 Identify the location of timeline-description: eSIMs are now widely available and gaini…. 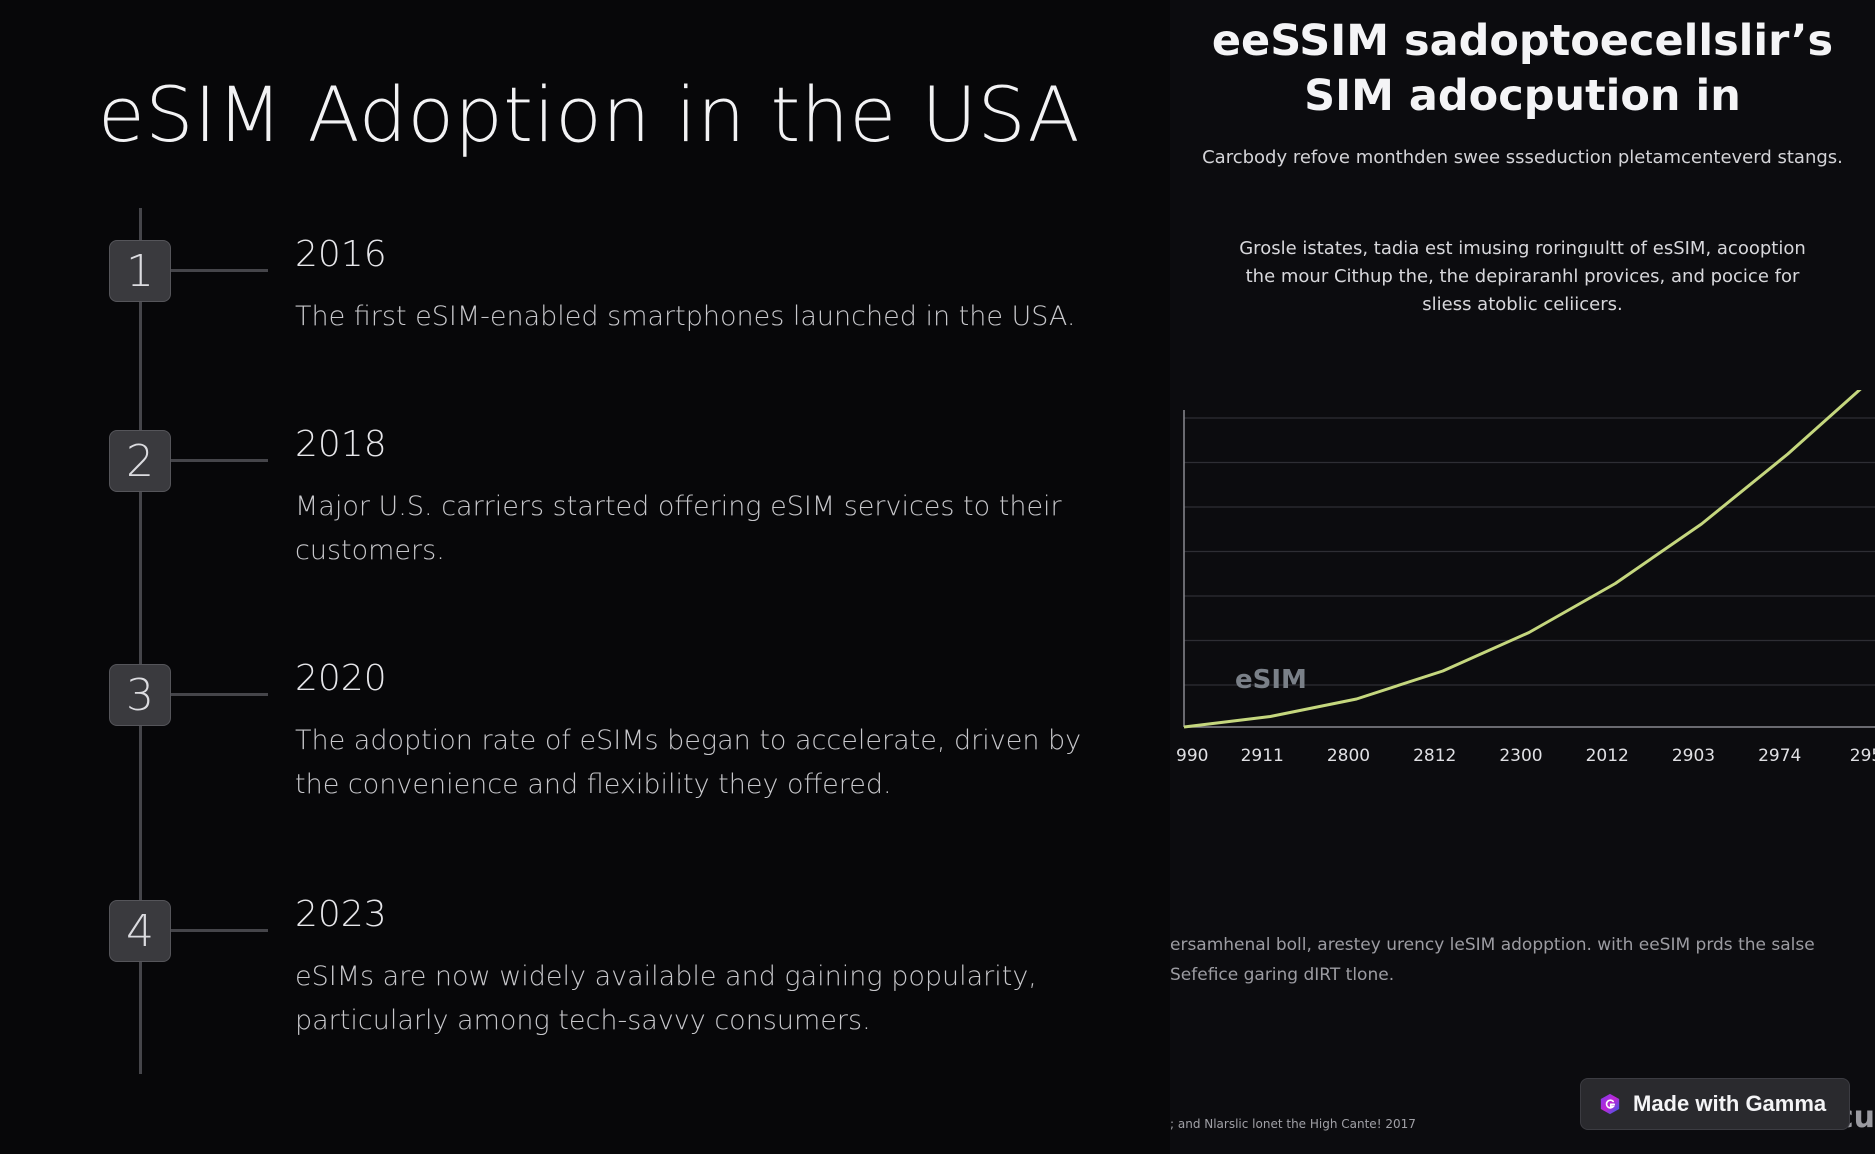
(666, 998).